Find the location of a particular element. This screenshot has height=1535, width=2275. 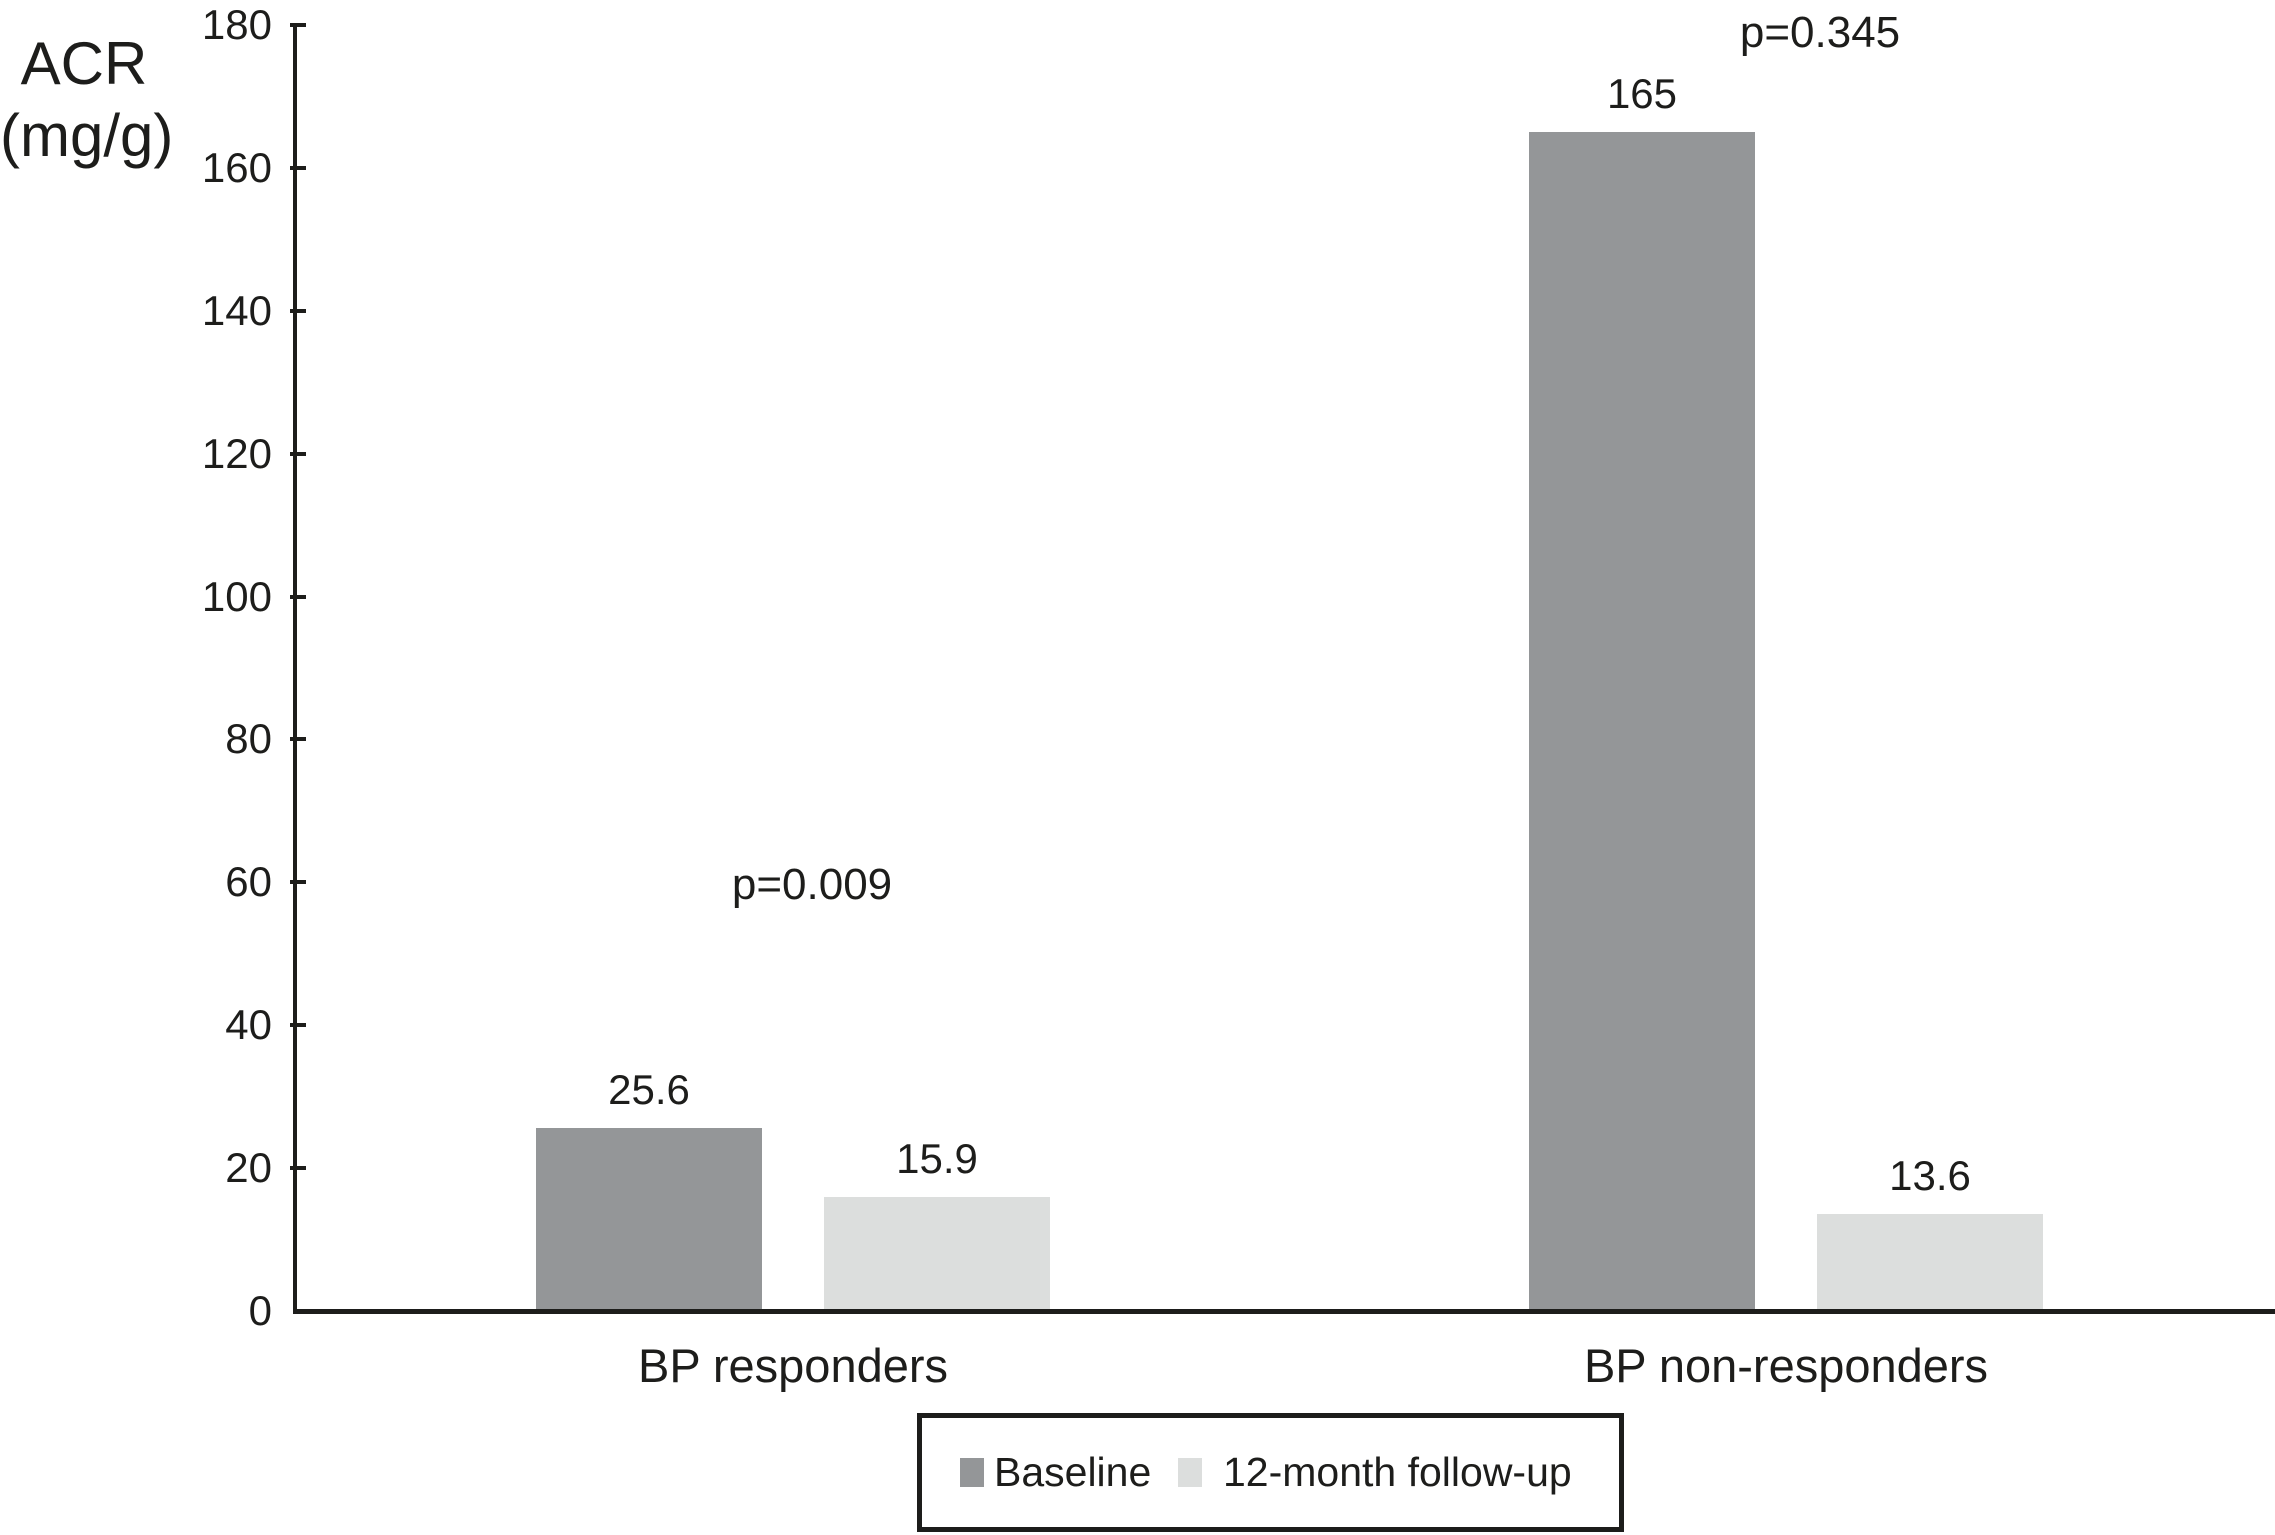

x-axis-line is located at coordinates (1284, 1311).